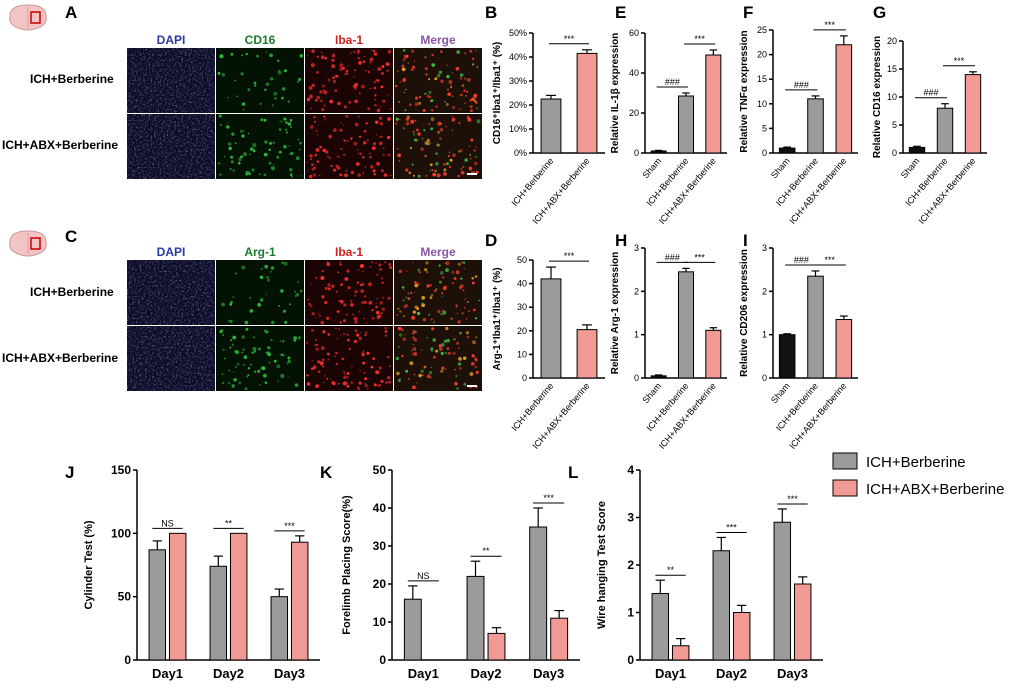 The height and width of the screenshot is (689, 1020). What do you see at coordinates (892, 69) in the screenshot?
I see `y-tick-label: 15` at bounding box center [892, 69].